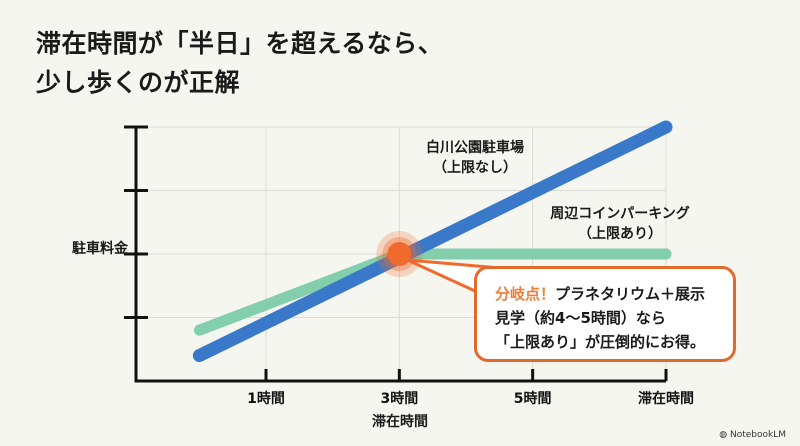 This screenshot has width=800, height=446. I want to click on series-label-green: 周辺コインパーキング （上限あり）, so click(620, 224).